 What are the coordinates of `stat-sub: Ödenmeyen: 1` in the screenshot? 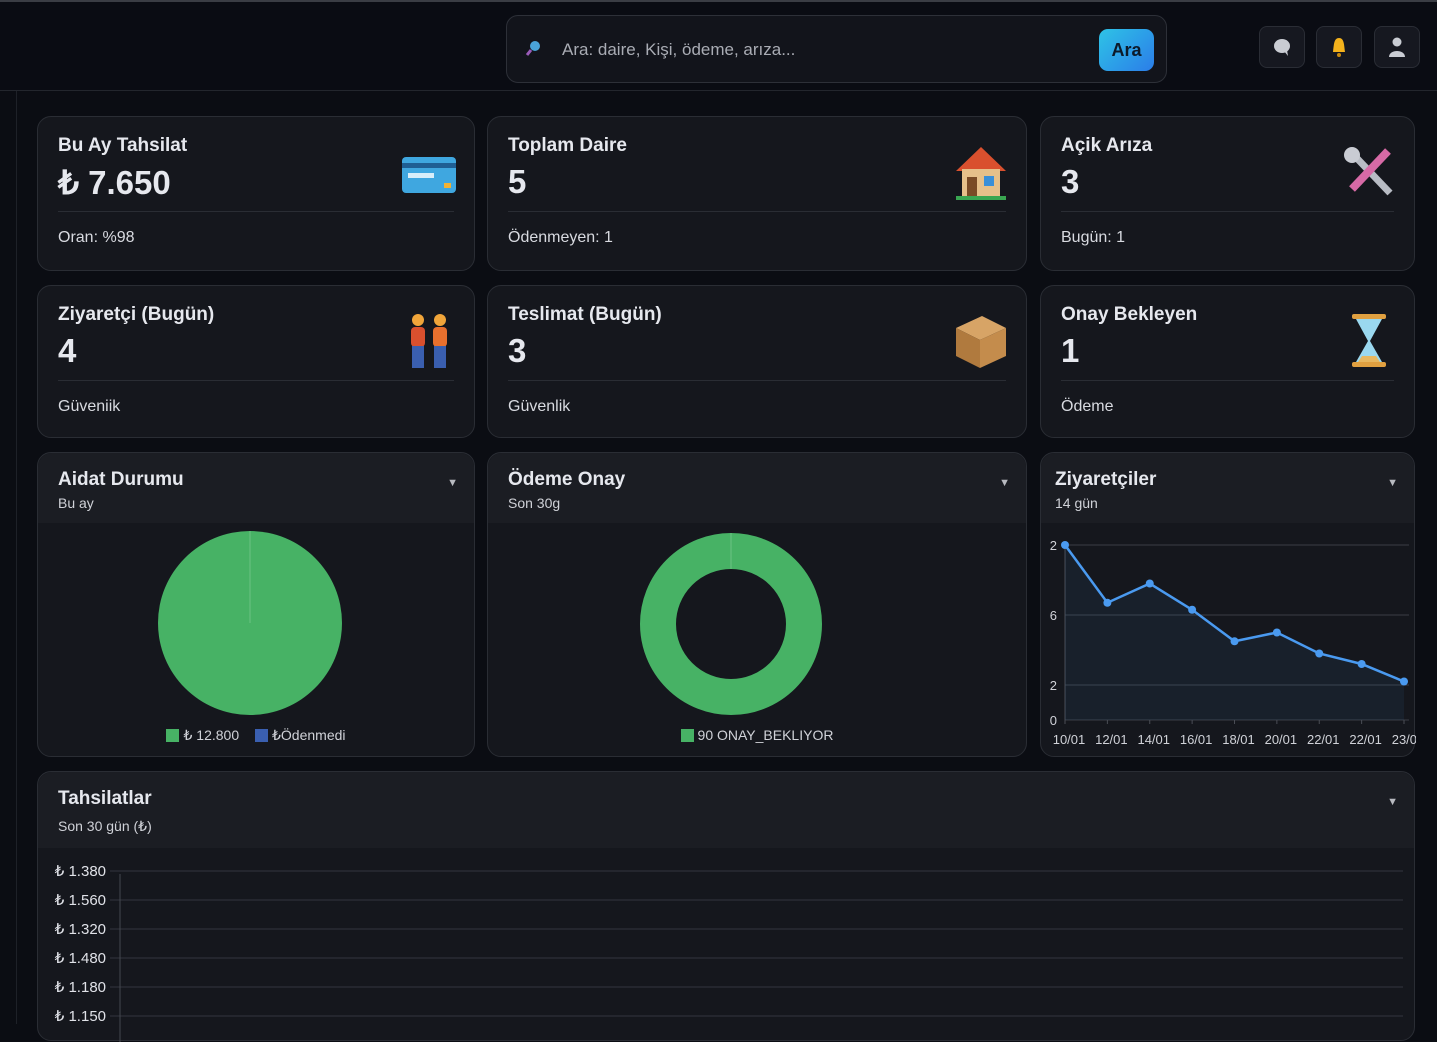 It's located at (560, 237).